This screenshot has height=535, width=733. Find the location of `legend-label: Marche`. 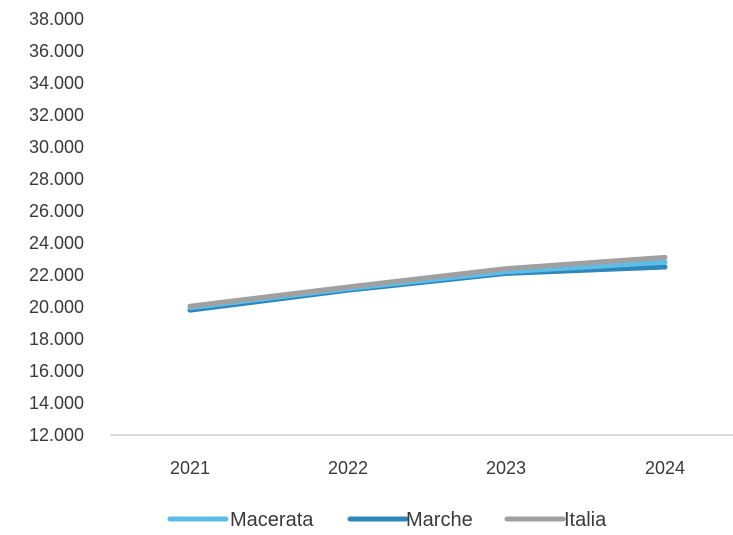

legend-label: Marche is located at coordinates (439, 519).